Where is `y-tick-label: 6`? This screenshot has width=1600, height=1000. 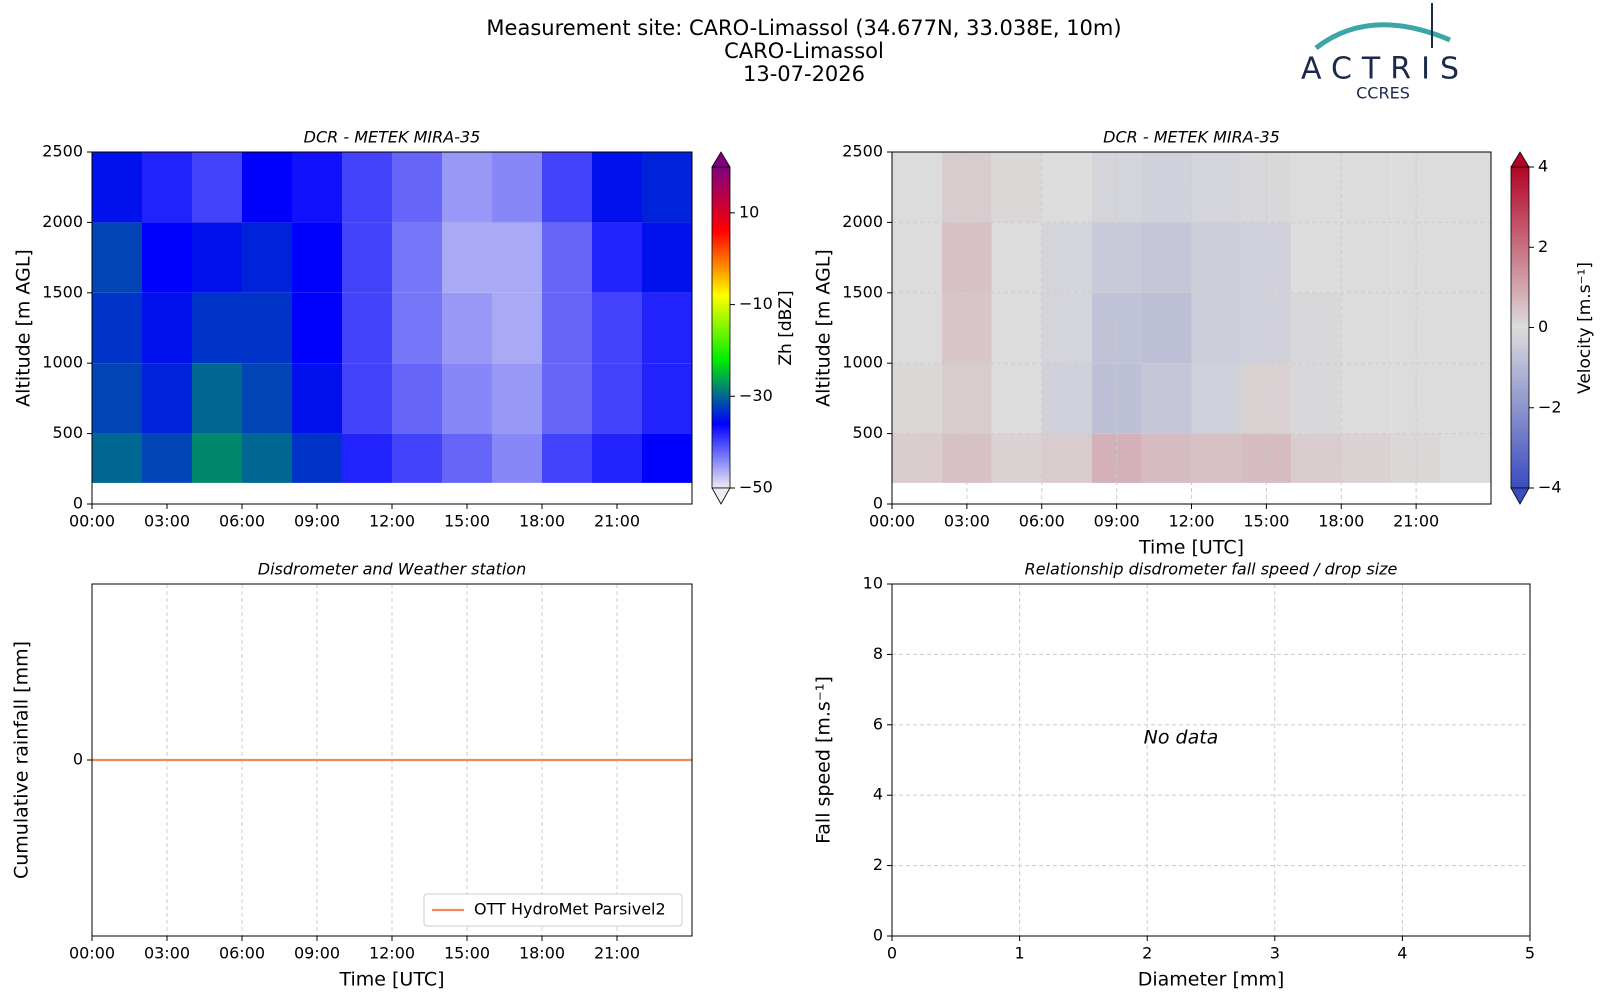 y-tick-label: 6 is located at coordinates (878, 723).